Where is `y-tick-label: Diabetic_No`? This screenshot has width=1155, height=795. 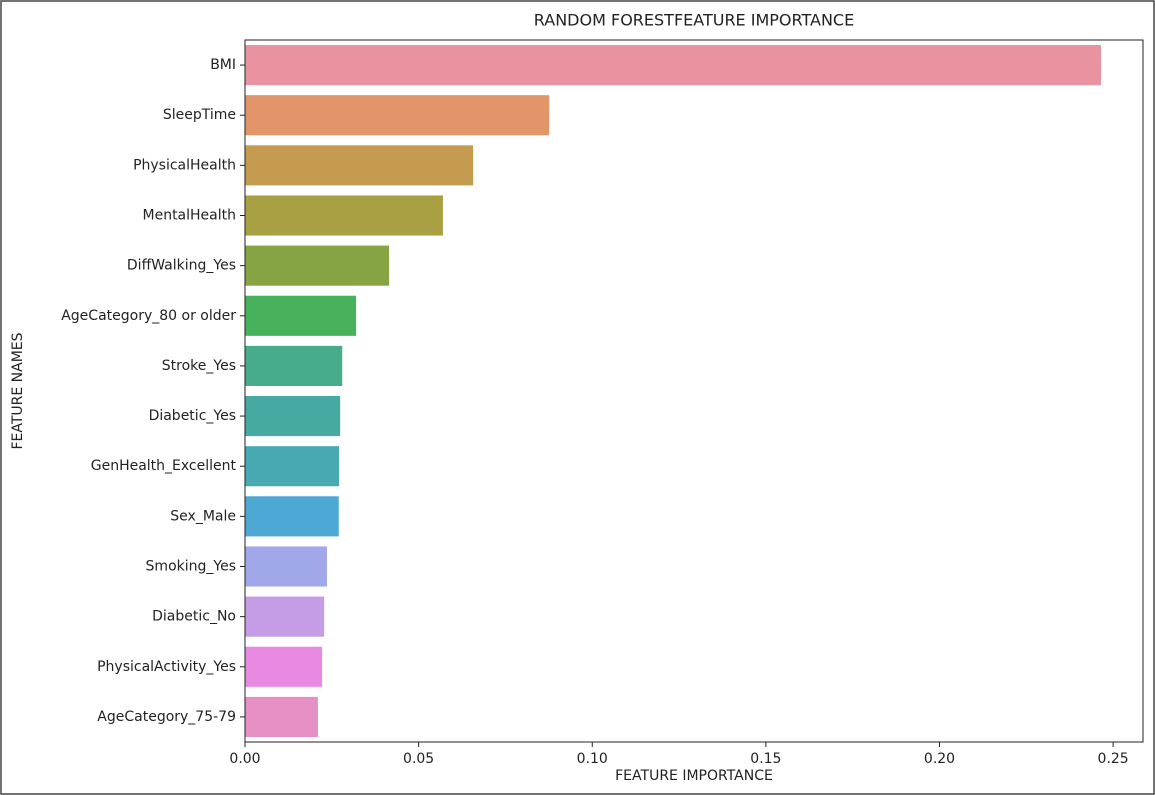
y-tick-label: Diabetic_No is located at coordinates (194, 617).